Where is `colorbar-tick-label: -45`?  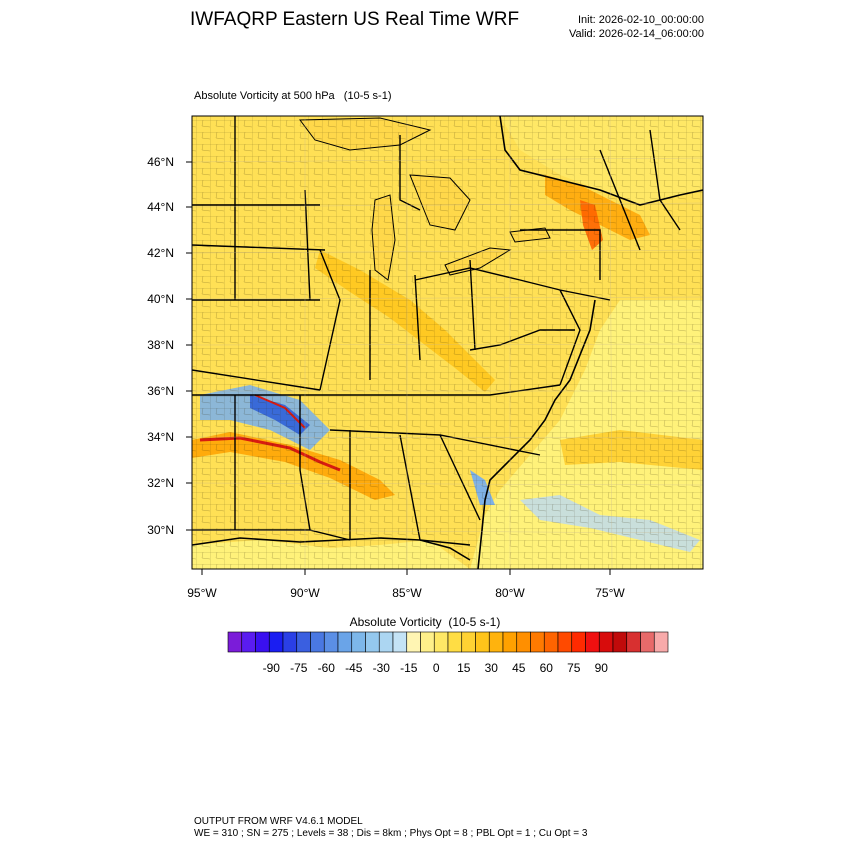
colorbar-tick-label: -45 is located at coordinates (354, 668).